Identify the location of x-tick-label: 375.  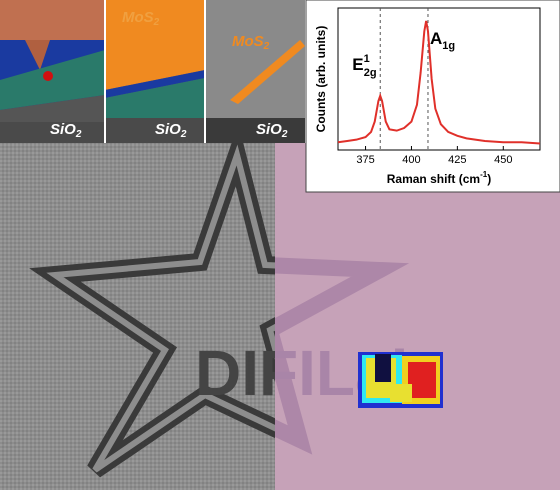
(365, 160).